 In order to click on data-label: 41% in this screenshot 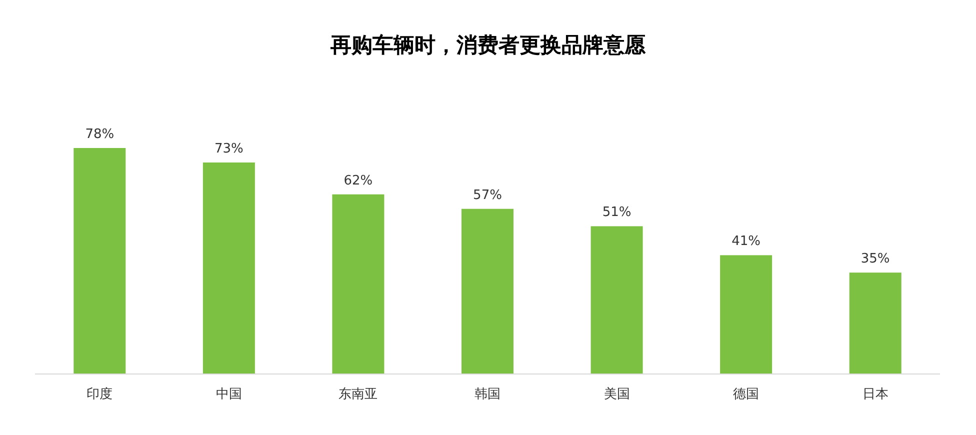, I will do `click(746, 242)`.